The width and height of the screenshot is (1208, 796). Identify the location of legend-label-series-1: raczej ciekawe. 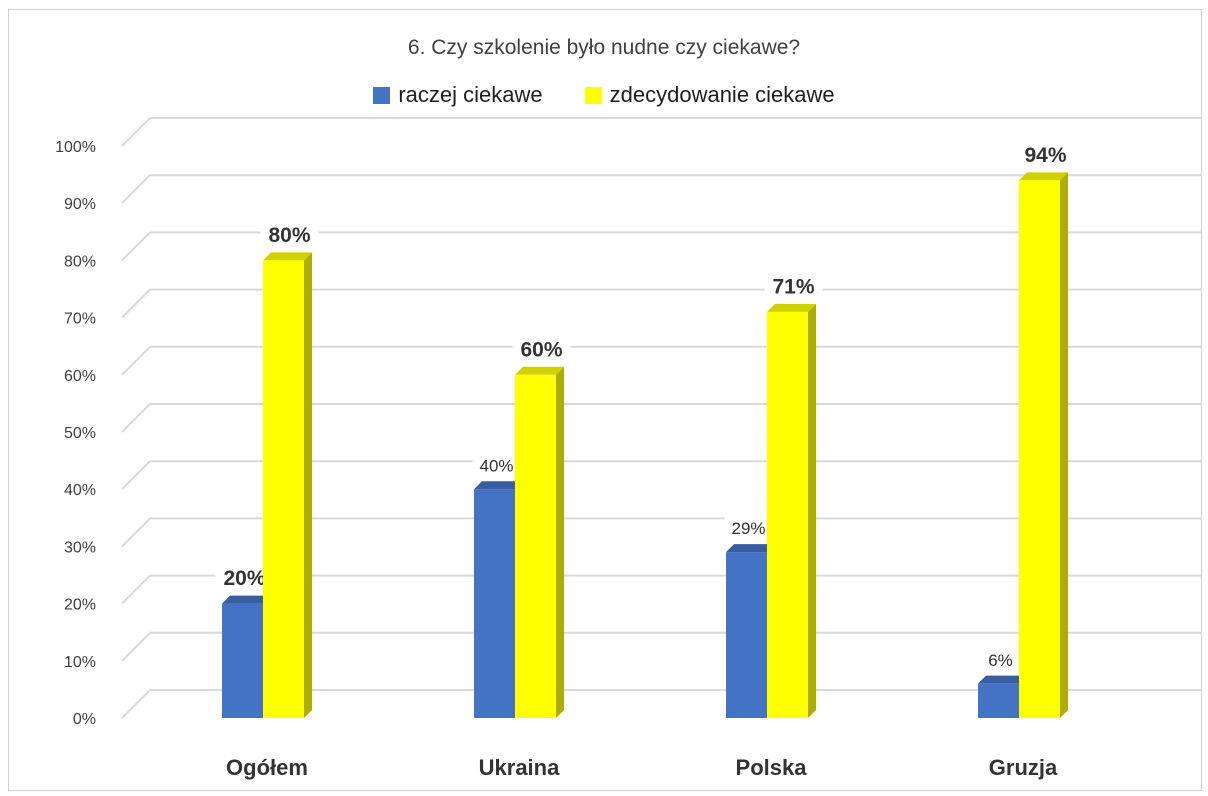
(470, 94).